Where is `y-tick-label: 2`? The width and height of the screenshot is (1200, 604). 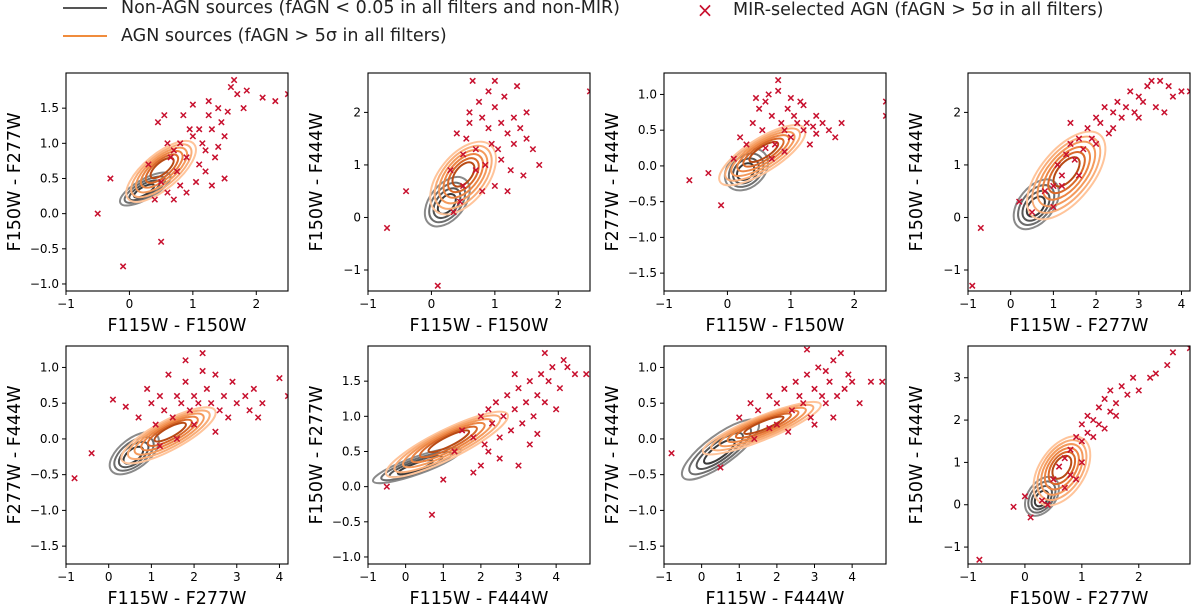 y-tick-label: 2 is located at coordinates (957, 420).